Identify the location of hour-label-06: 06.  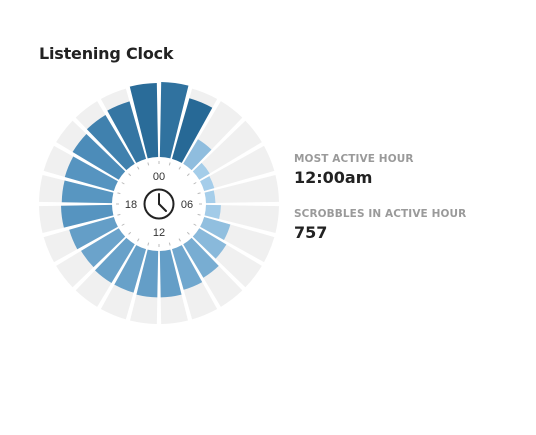
(187, 205).